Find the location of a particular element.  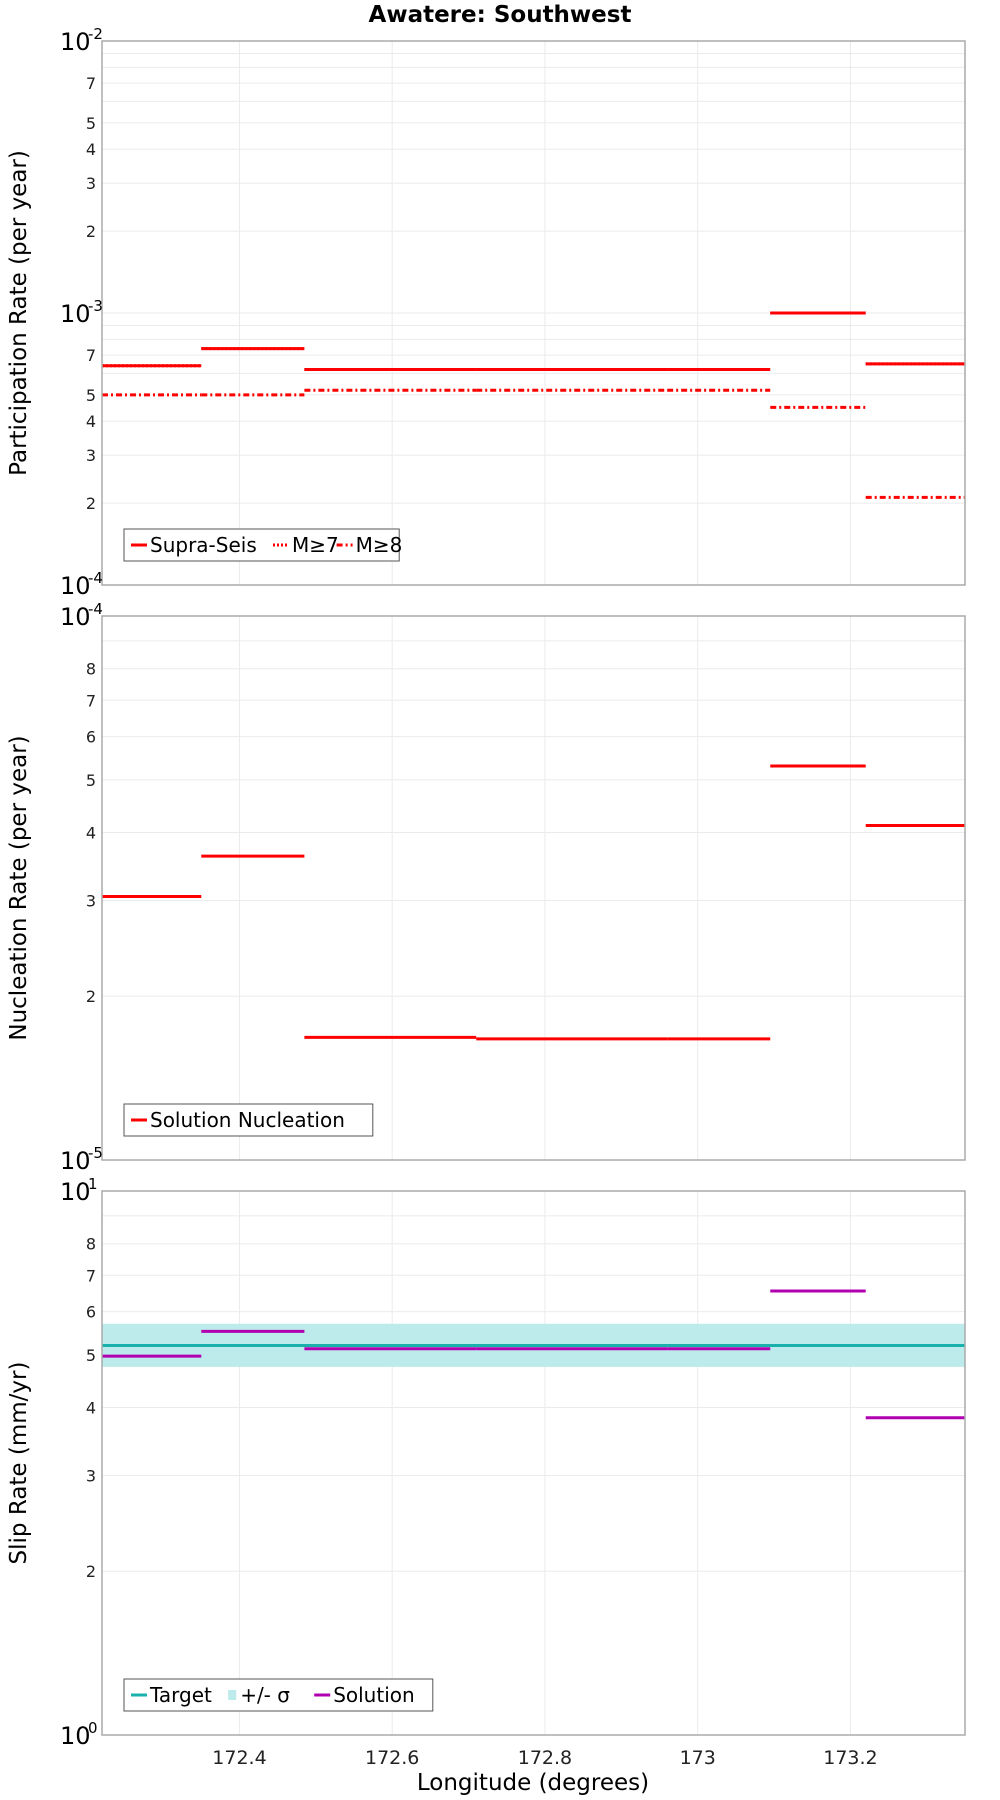

y-axis-label: Participation Rate (per year) is located at coordinates (19, 313).